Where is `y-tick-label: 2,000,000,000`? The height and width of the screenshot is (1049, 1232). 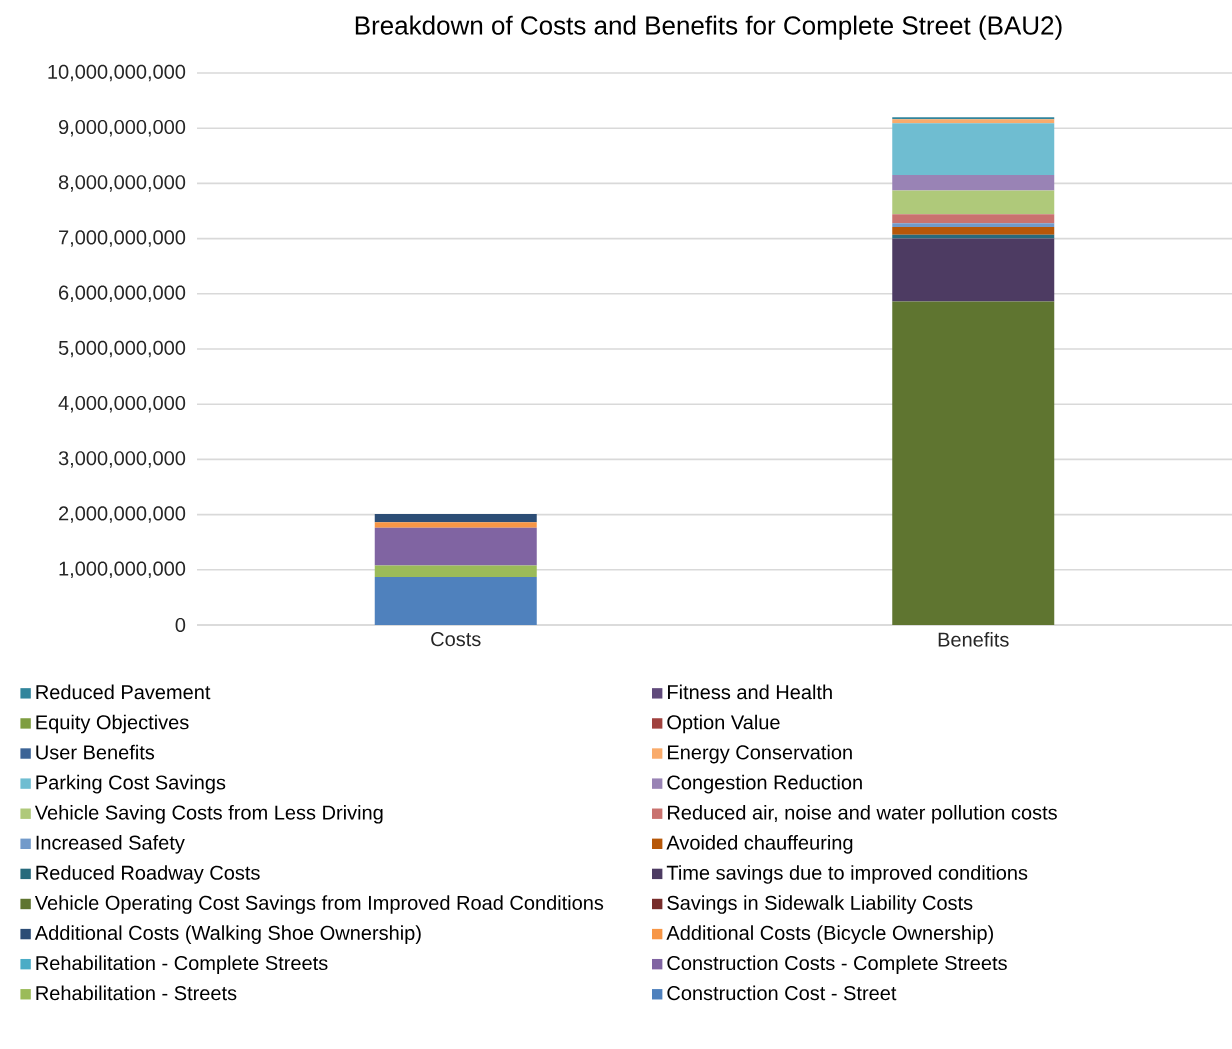
y-tick-label: 2,000,000,000 is located at coordinates (122, 514).